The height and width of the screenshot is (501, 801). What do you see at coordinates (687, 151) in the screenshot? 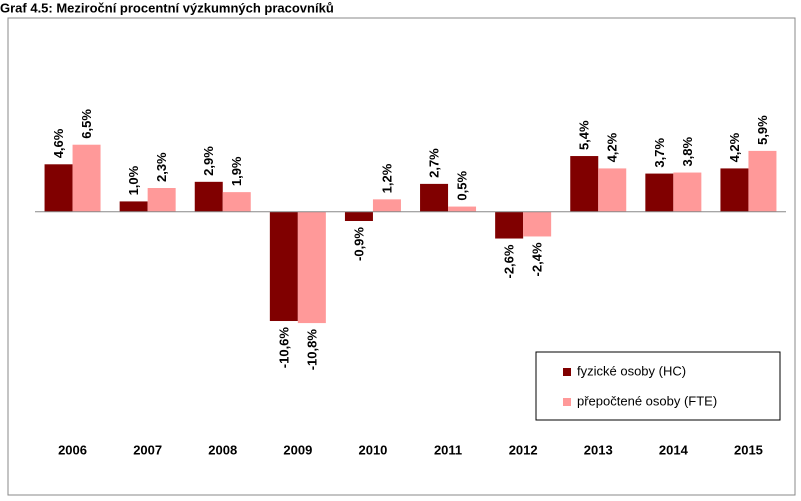
I see `data-label: 3,8%` at bounding box center [687, 151].